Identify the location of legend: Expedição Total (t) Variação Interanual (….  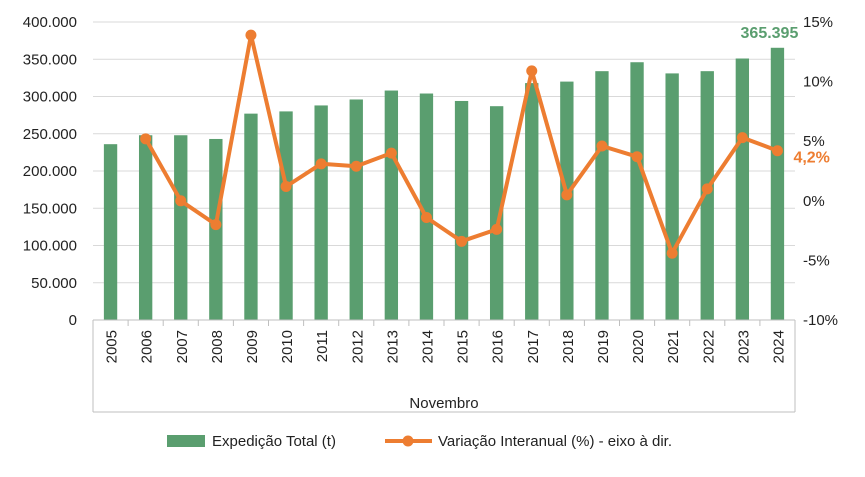
(419, 441).